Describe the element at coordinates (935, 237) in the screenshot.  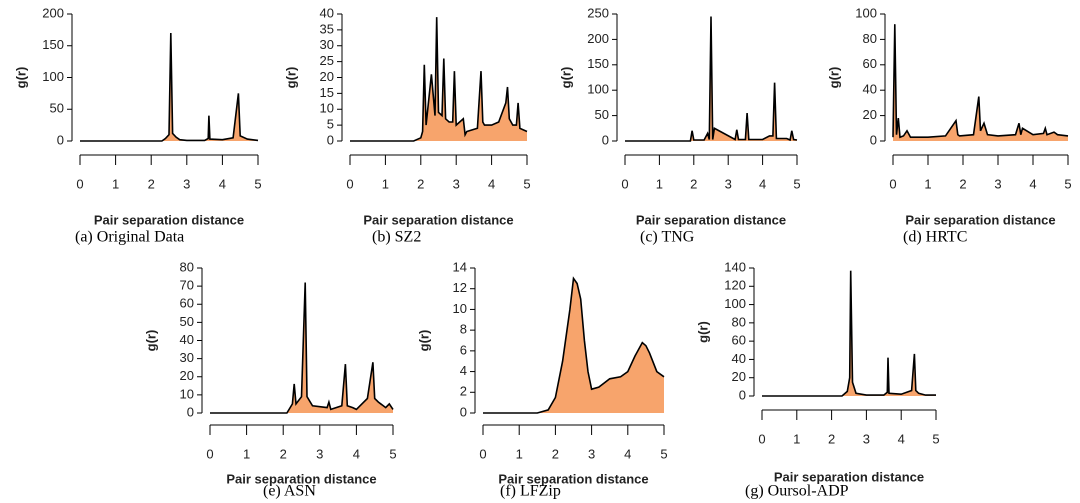
I see `caption: (d) HRTC` at that location.